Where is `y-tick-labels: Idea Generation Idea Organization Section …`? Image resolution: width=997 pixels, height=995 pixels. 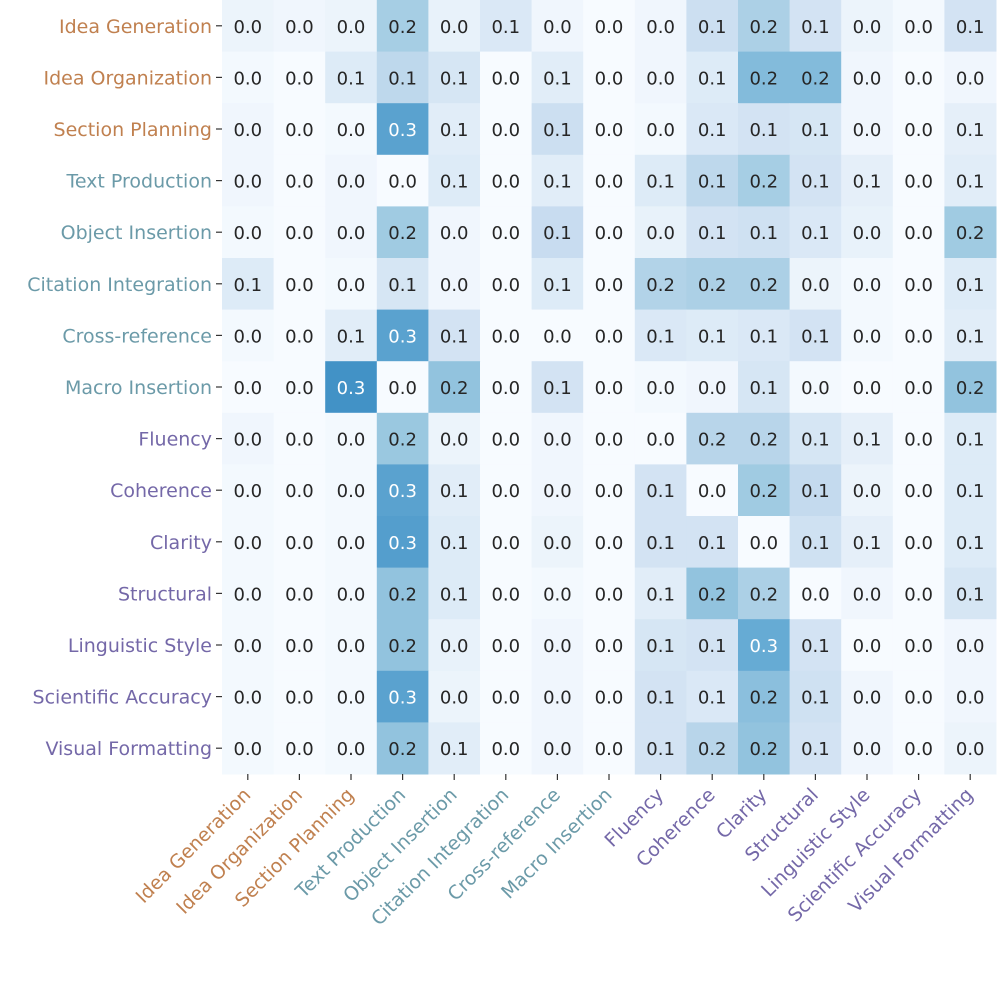
y-tick-labels: Idea Generation Idea Organization Section … is located at coordinates (119, 388).